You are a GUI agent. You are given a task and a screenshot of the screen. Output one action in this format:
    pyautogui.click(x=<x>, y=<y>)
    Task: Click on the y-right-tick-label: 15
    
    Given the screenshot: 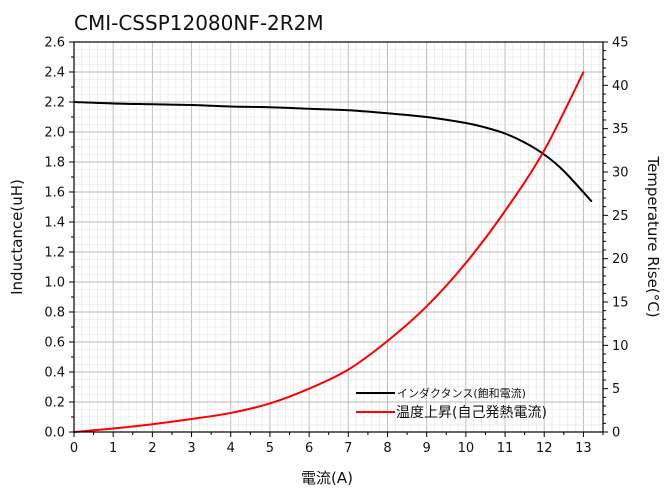 What is the action you would take?
    pyautogui.click(x=620, y=303)
    